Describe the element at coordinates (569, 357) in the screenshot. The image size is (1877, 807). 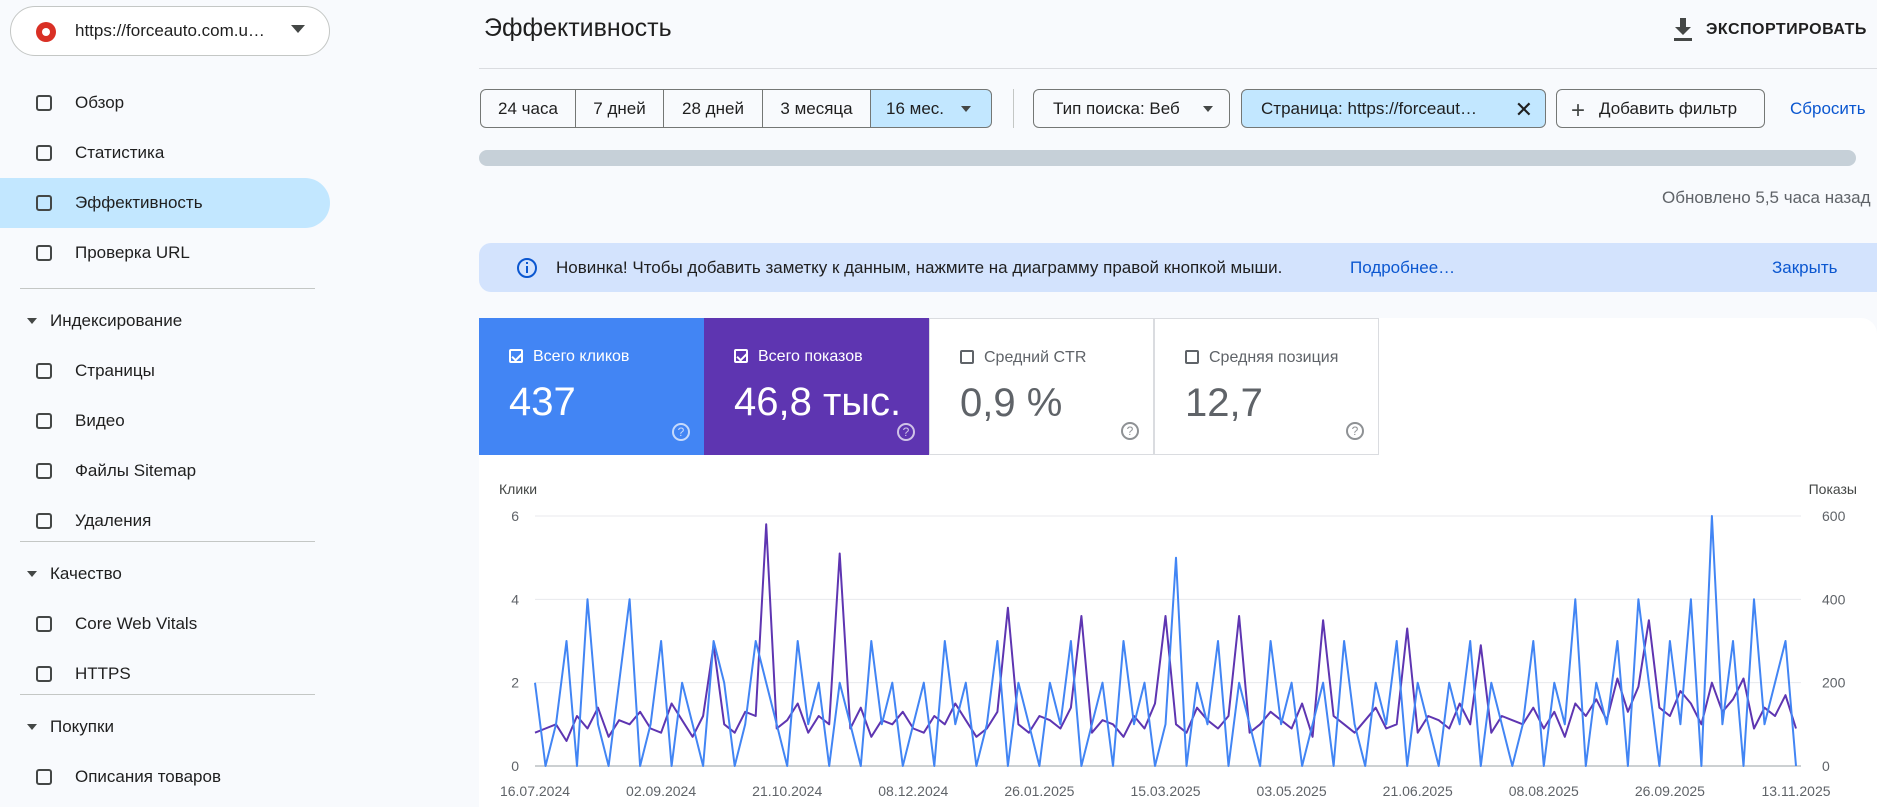
I see `metric-label: Всего кликов` at that location.